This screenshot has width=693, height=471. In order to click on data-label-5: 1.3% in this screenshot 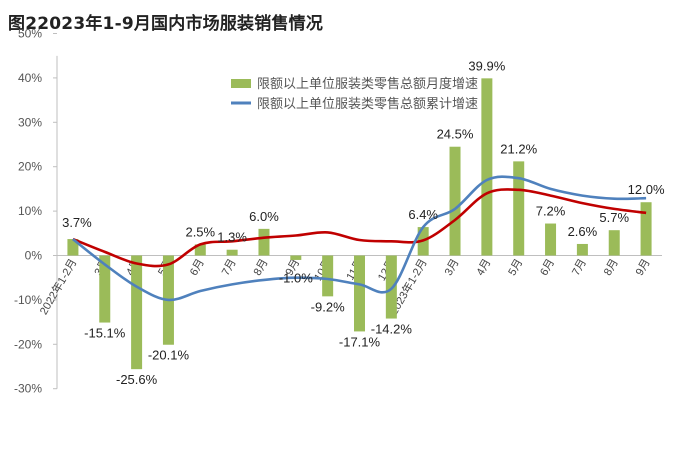, I will do `click(232, 237)`.